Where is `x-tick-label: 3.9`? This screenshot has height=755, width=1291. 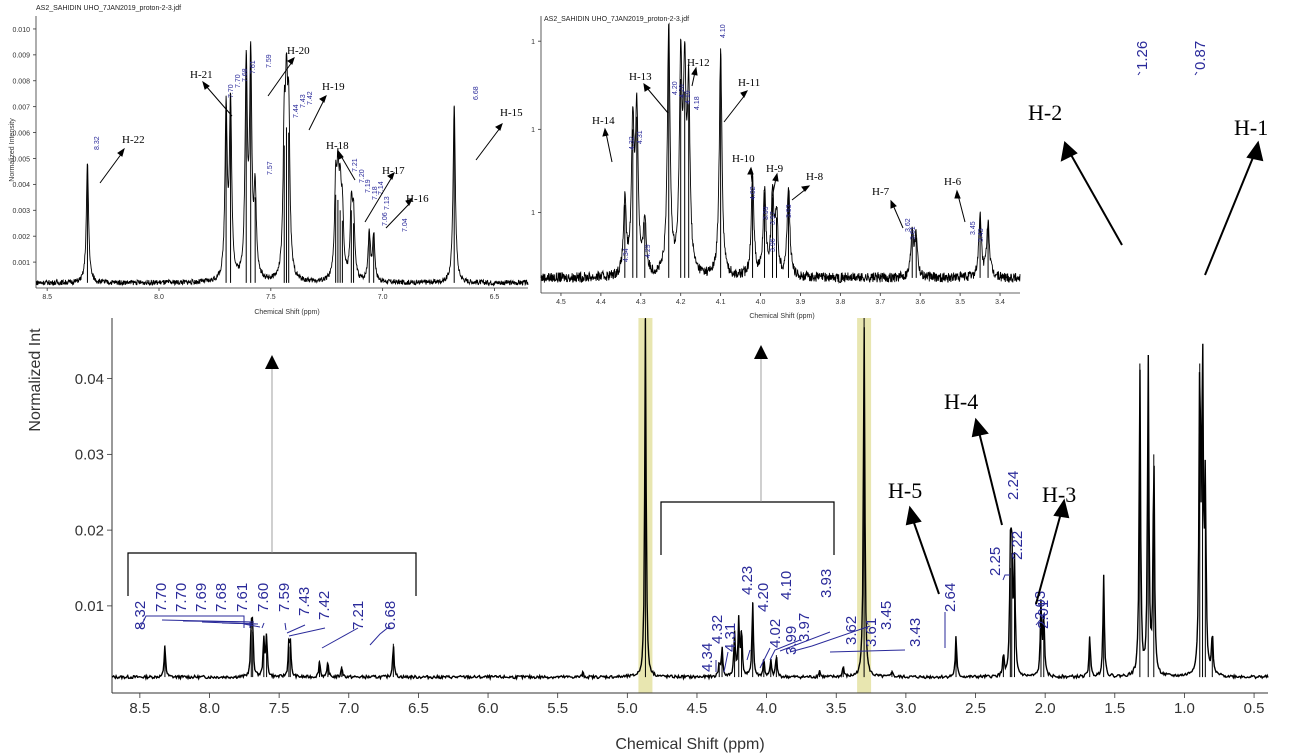
x-tick-label: 3.9 is located at coordinates (801, 302).